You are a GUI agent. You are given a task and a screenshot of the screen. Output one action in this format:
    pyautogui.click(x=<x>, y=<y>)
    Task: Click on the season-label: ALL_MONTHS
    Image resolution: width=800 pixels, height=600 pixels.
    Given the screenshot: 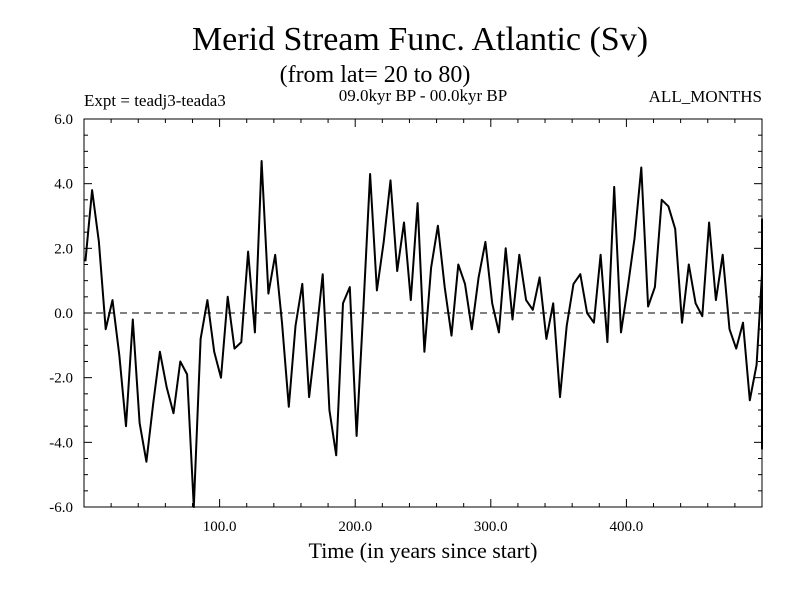 What is the action you would take?
    pyautogui.click(x=705, y=96)
    